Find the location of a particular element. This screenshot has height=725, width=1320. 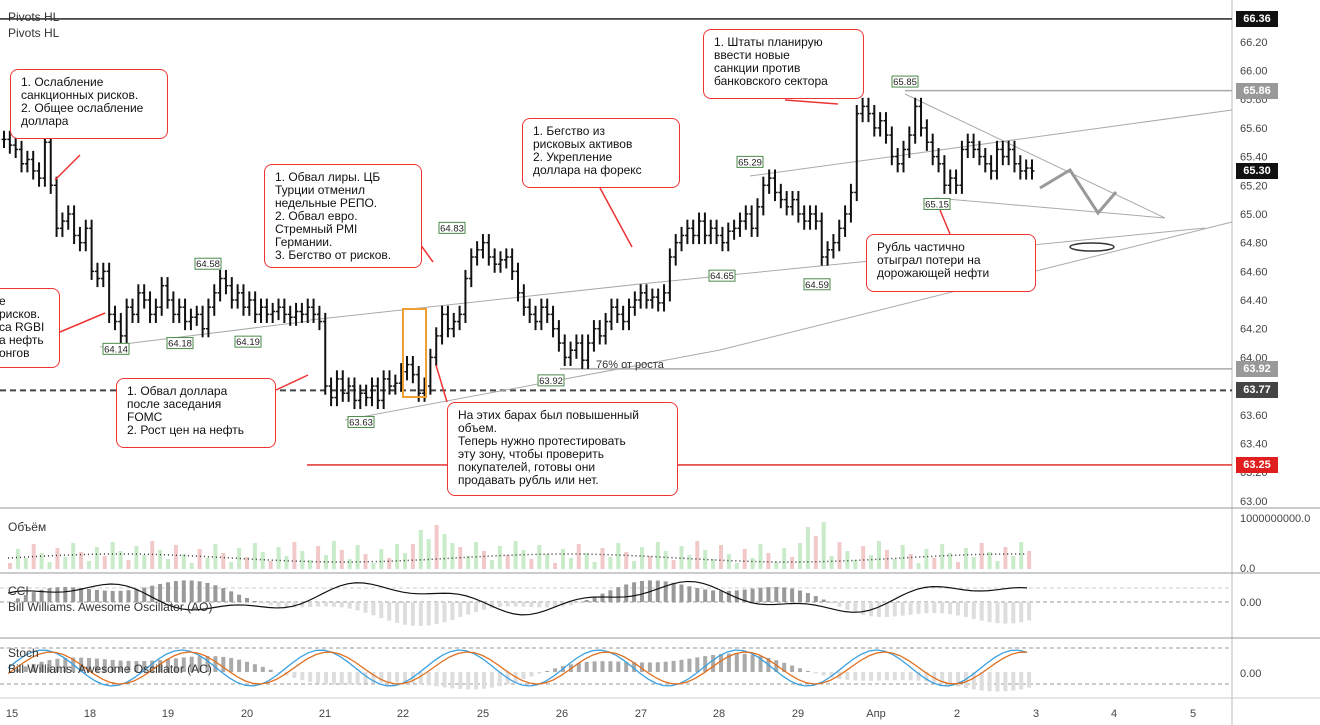

pivot-label: 64.58 is located at coordinates (208, 264).